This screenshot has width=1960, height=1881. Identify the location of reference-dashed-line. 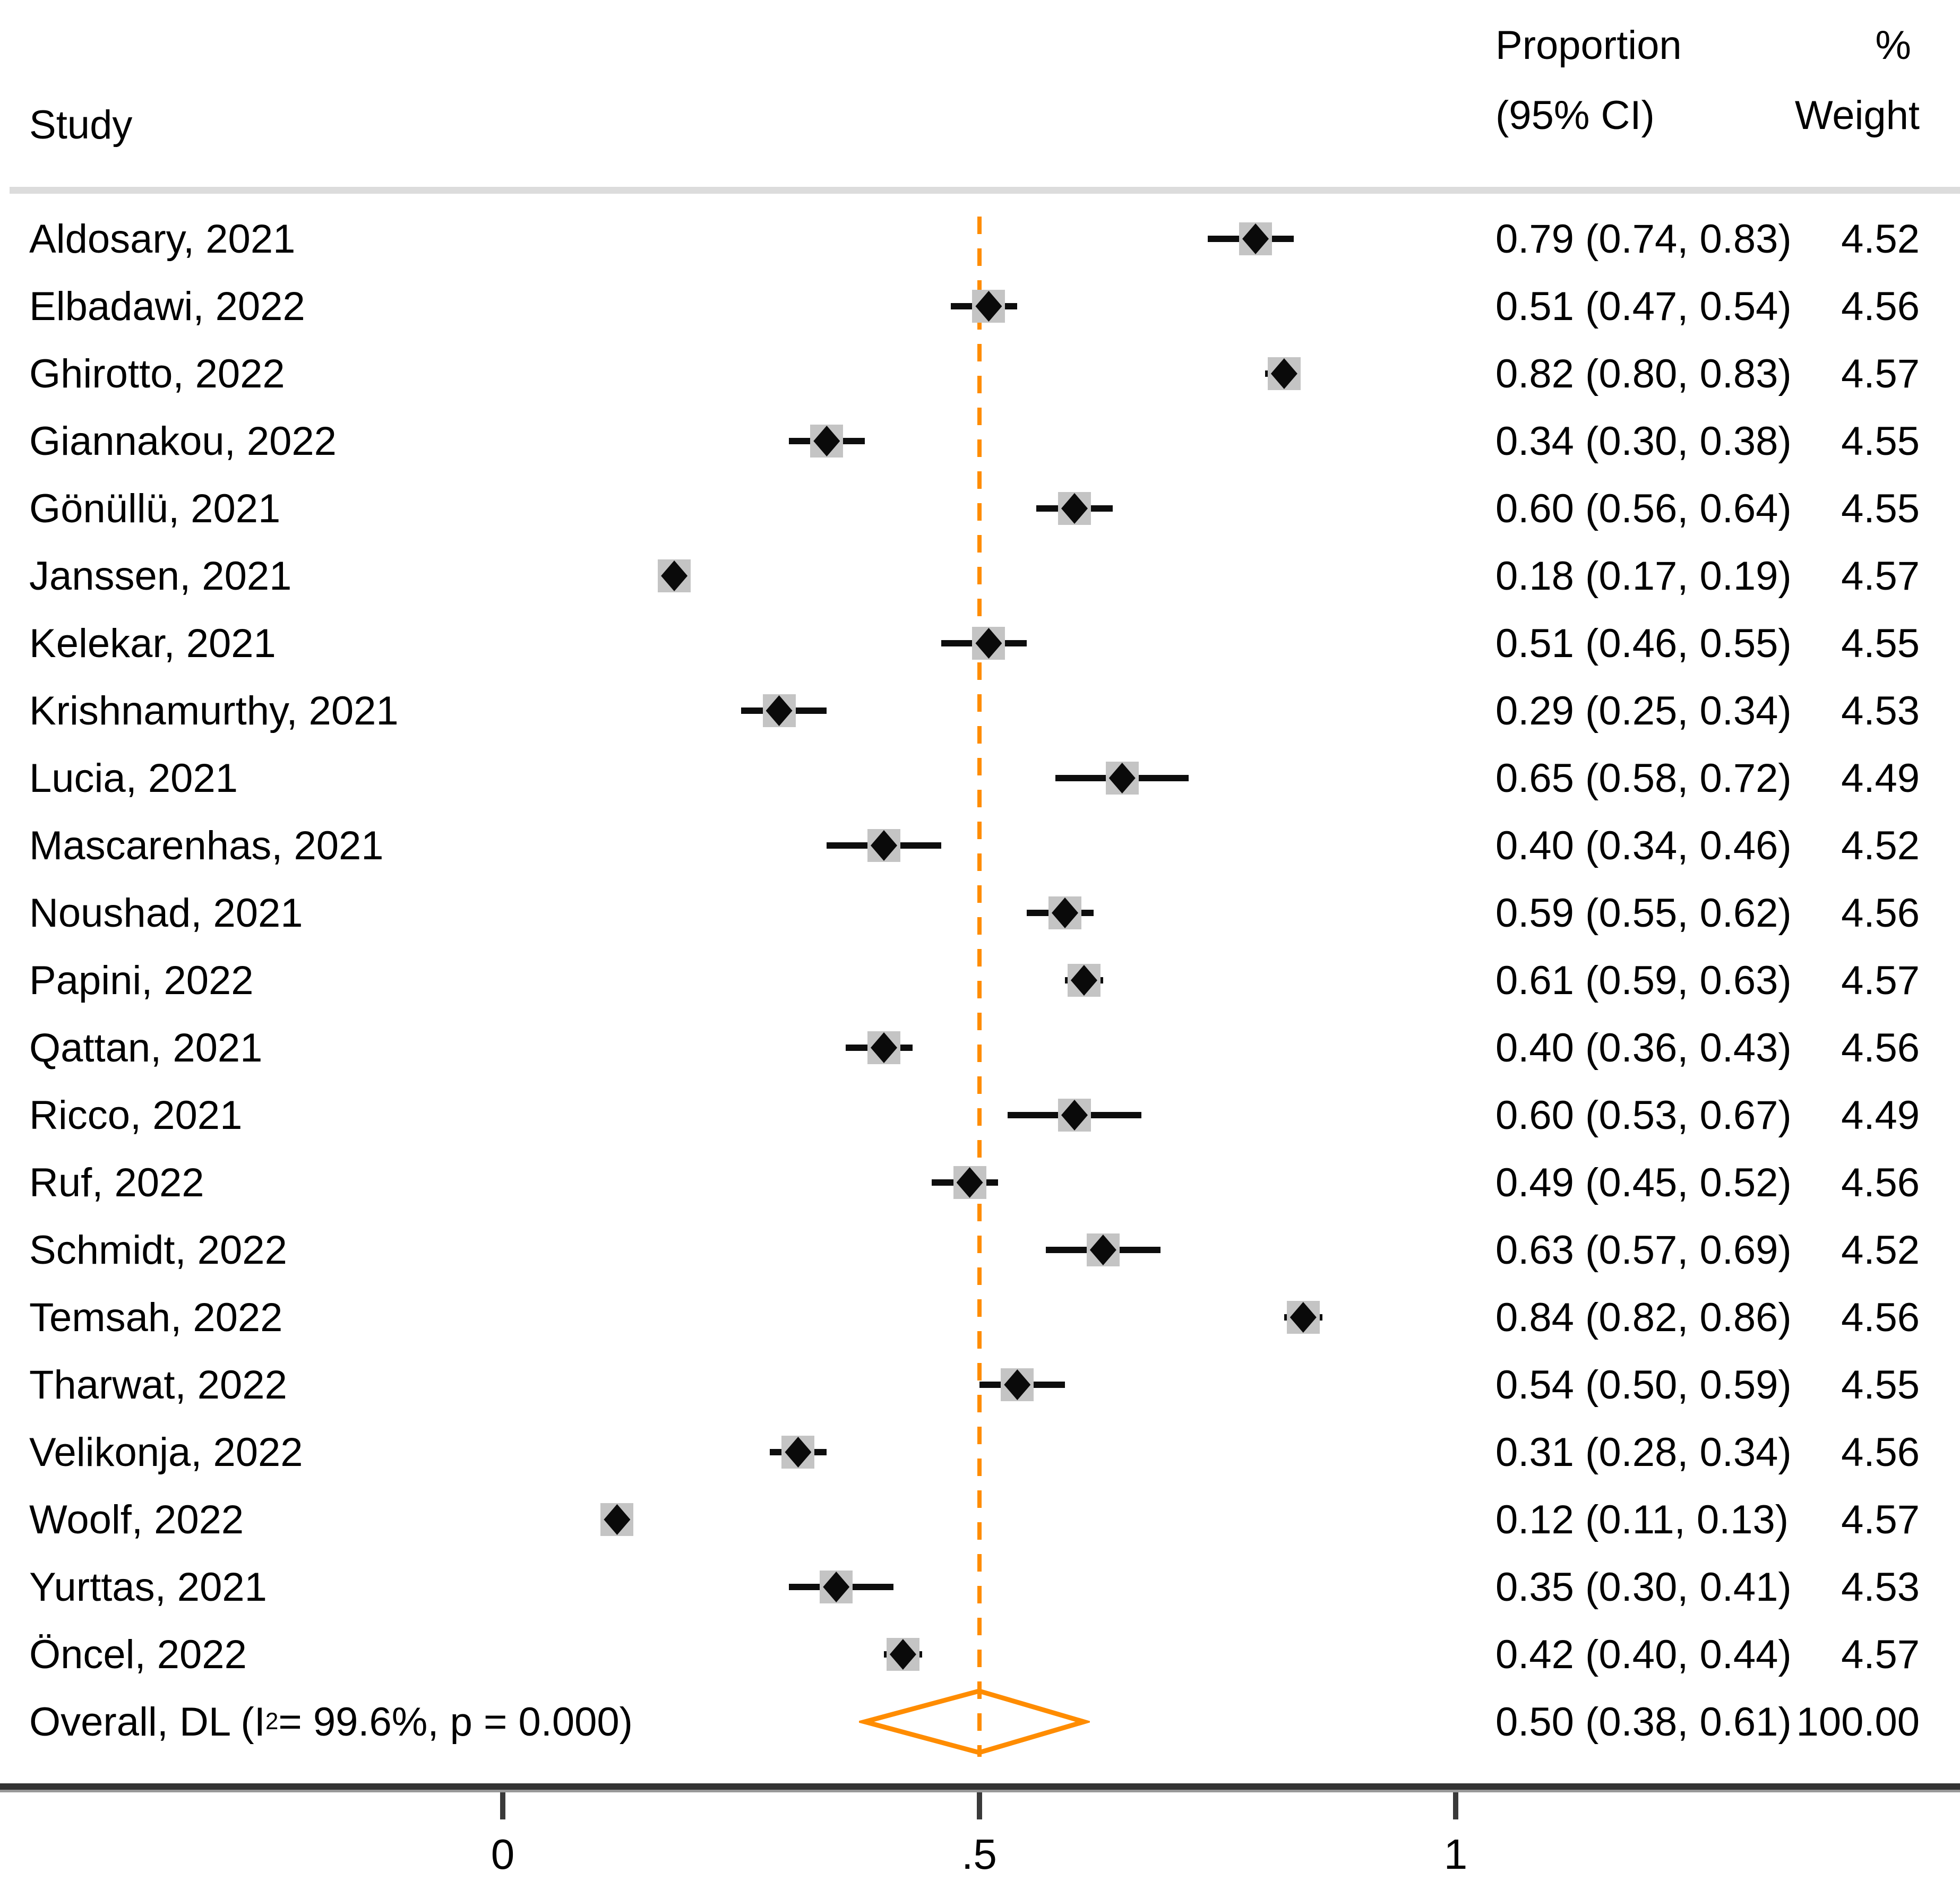
(980, 987).